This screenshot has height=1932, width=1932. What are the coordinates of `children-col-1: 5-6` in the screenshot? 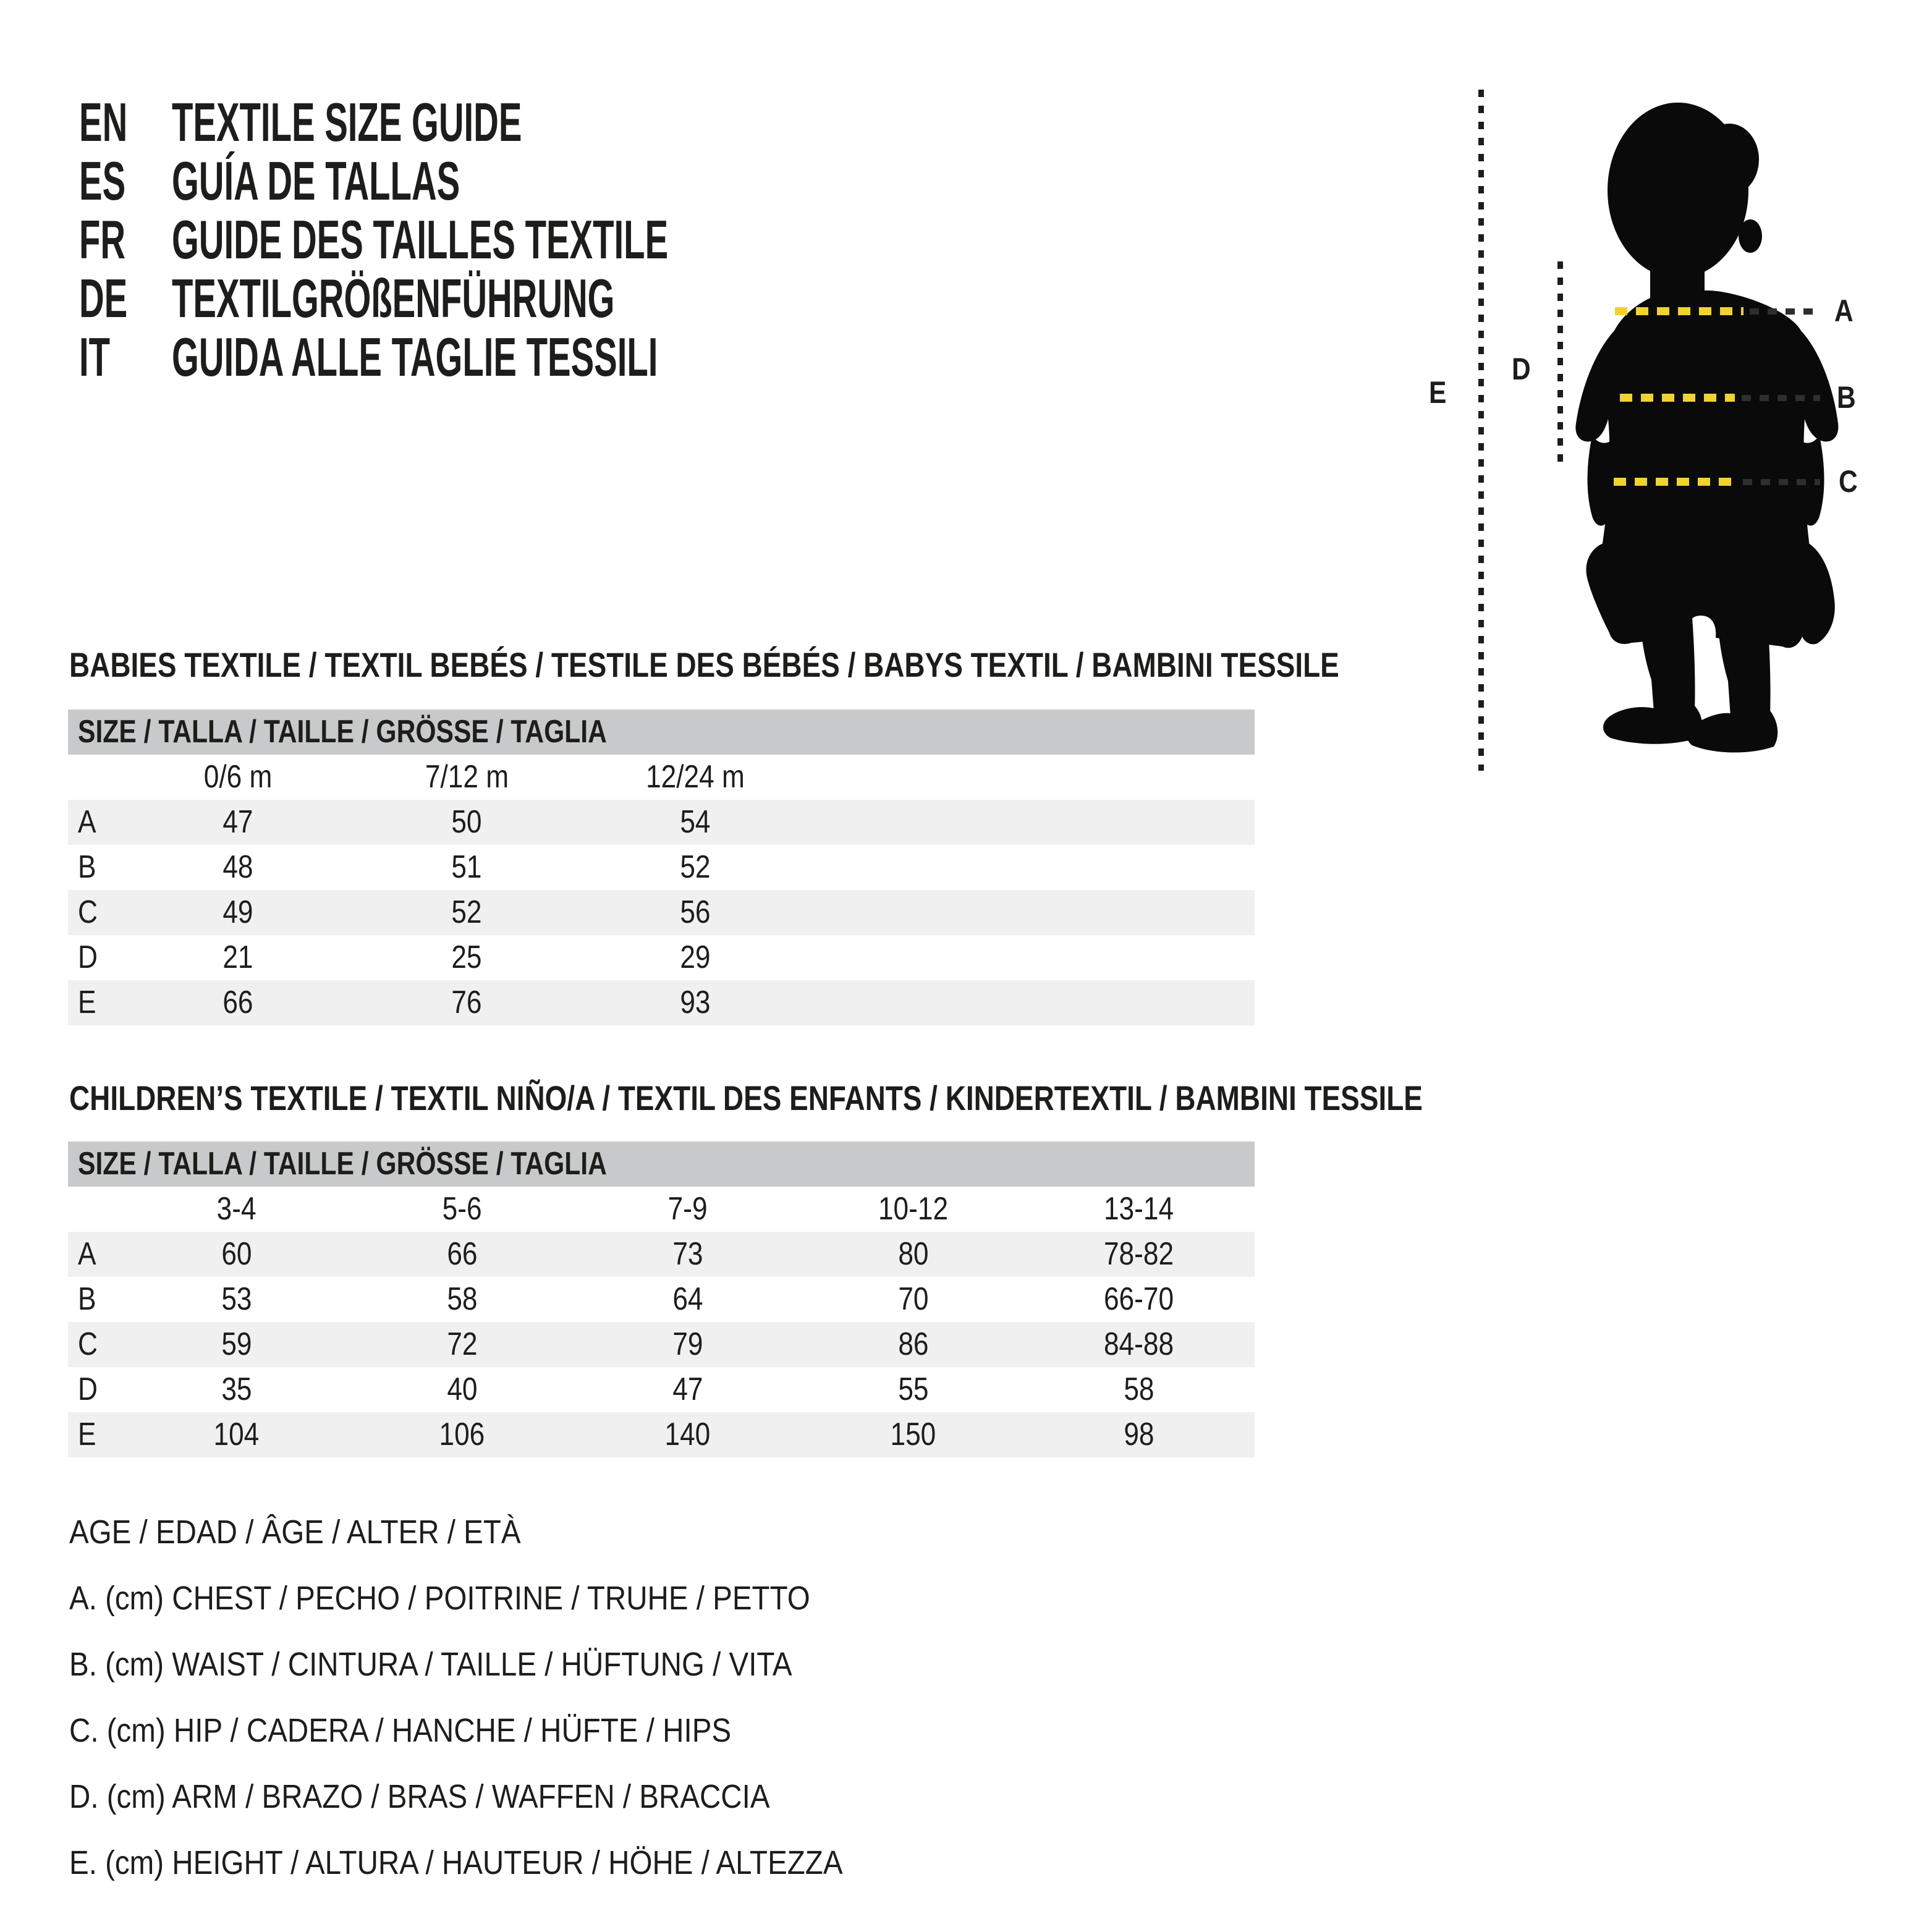 It's located at (462, 1209).